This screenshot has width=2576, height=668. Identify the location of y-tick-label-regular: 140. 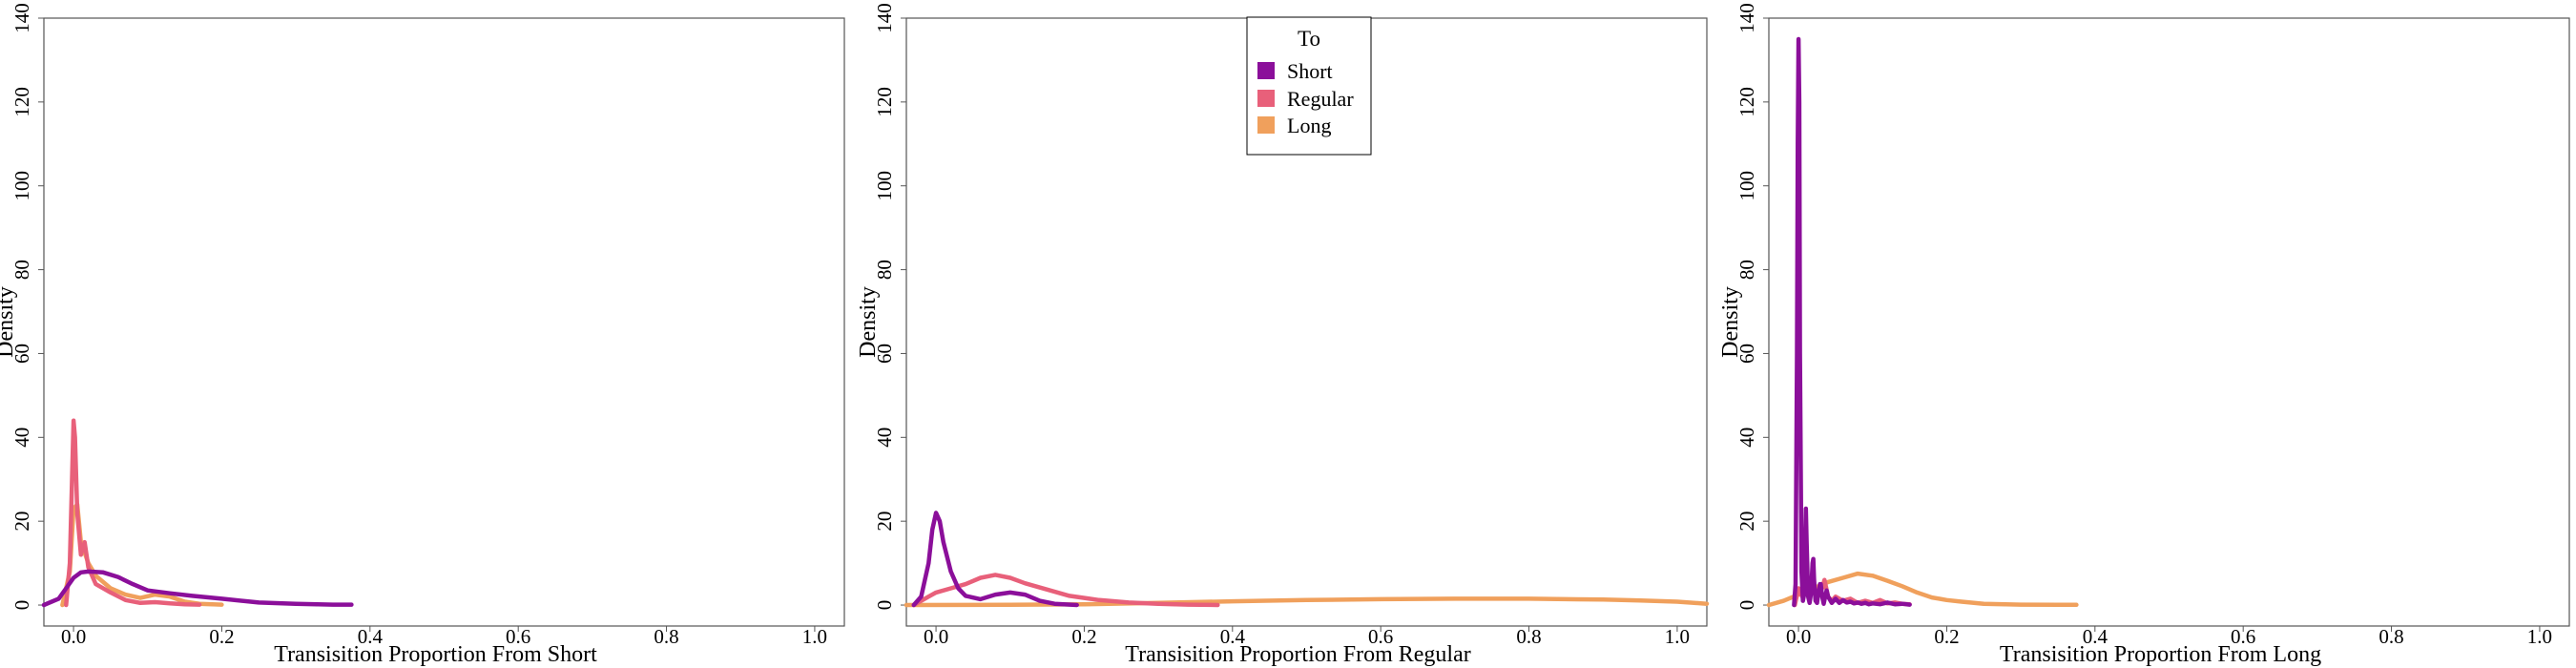
(884, 18).